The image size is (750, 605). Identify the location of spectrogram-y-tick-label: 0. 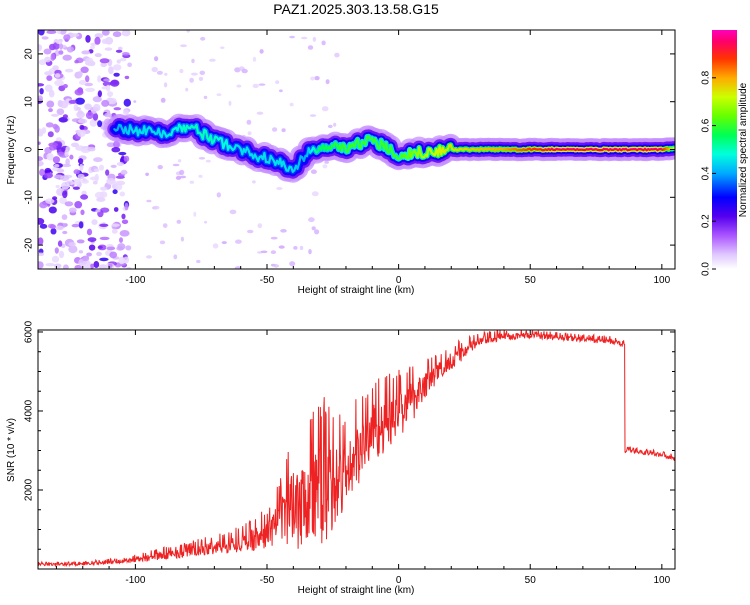
(29, 149).